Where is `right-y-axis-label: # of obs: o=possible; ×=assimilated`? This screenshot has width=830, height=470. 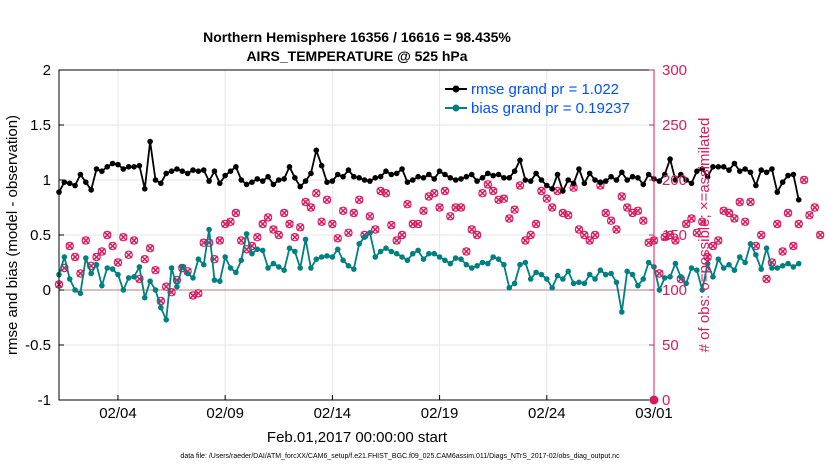 right-y-axis-label: # of obs: o=possible; ×=assimilated is located at coordinates (704, 235).